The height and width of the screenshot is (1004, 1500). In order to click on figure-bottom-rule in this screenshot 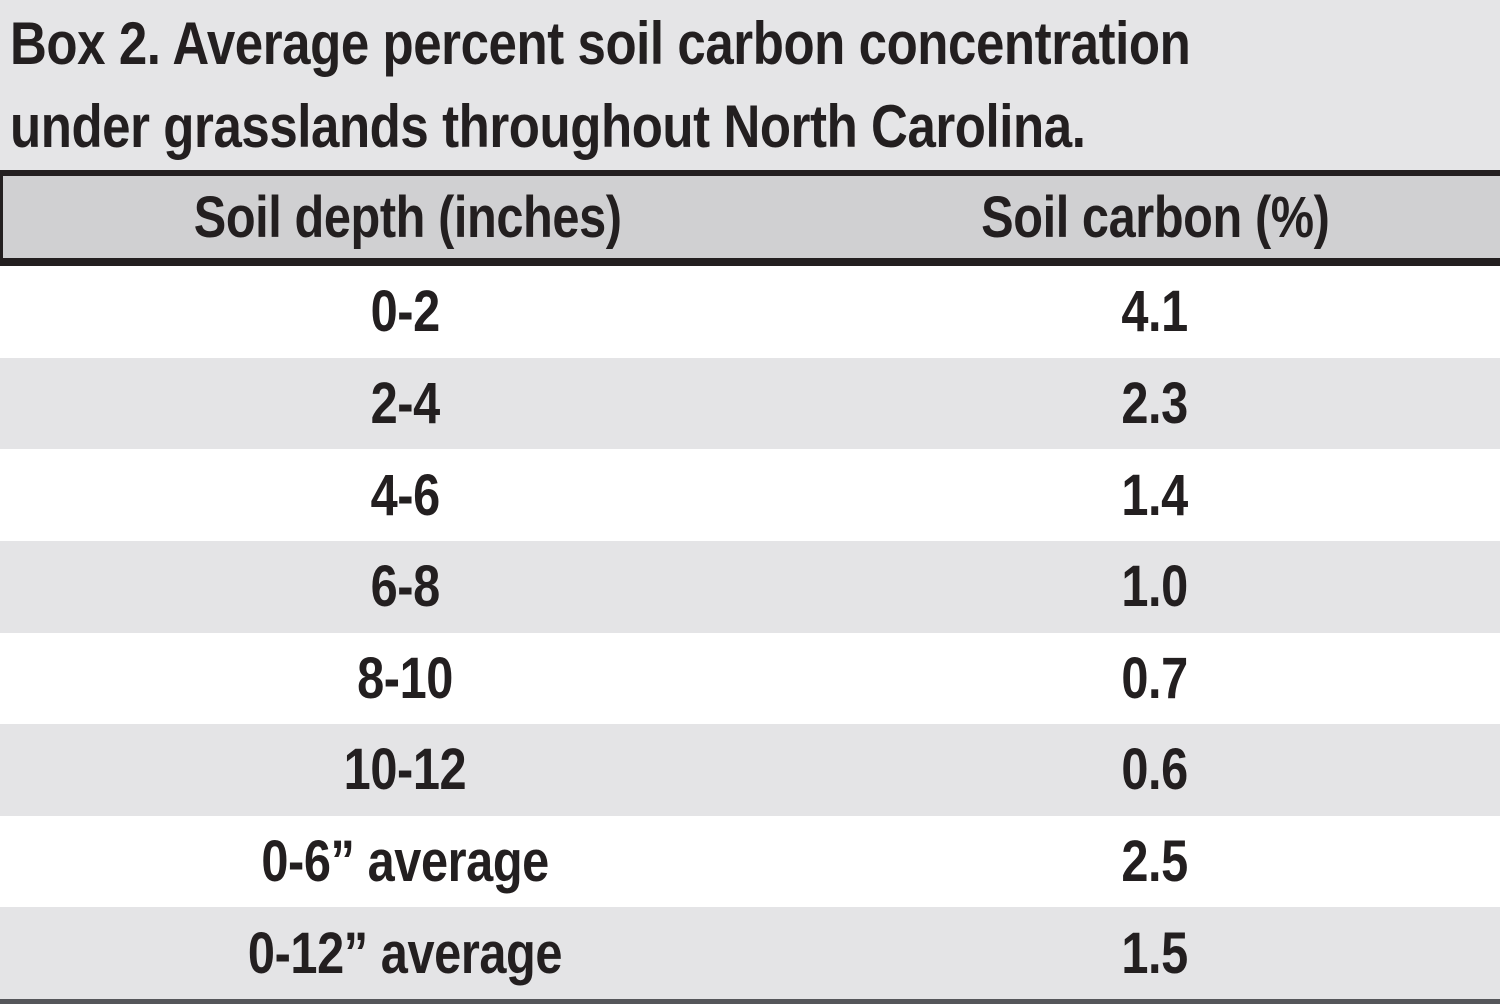, I will do `click(750, 1001)`.